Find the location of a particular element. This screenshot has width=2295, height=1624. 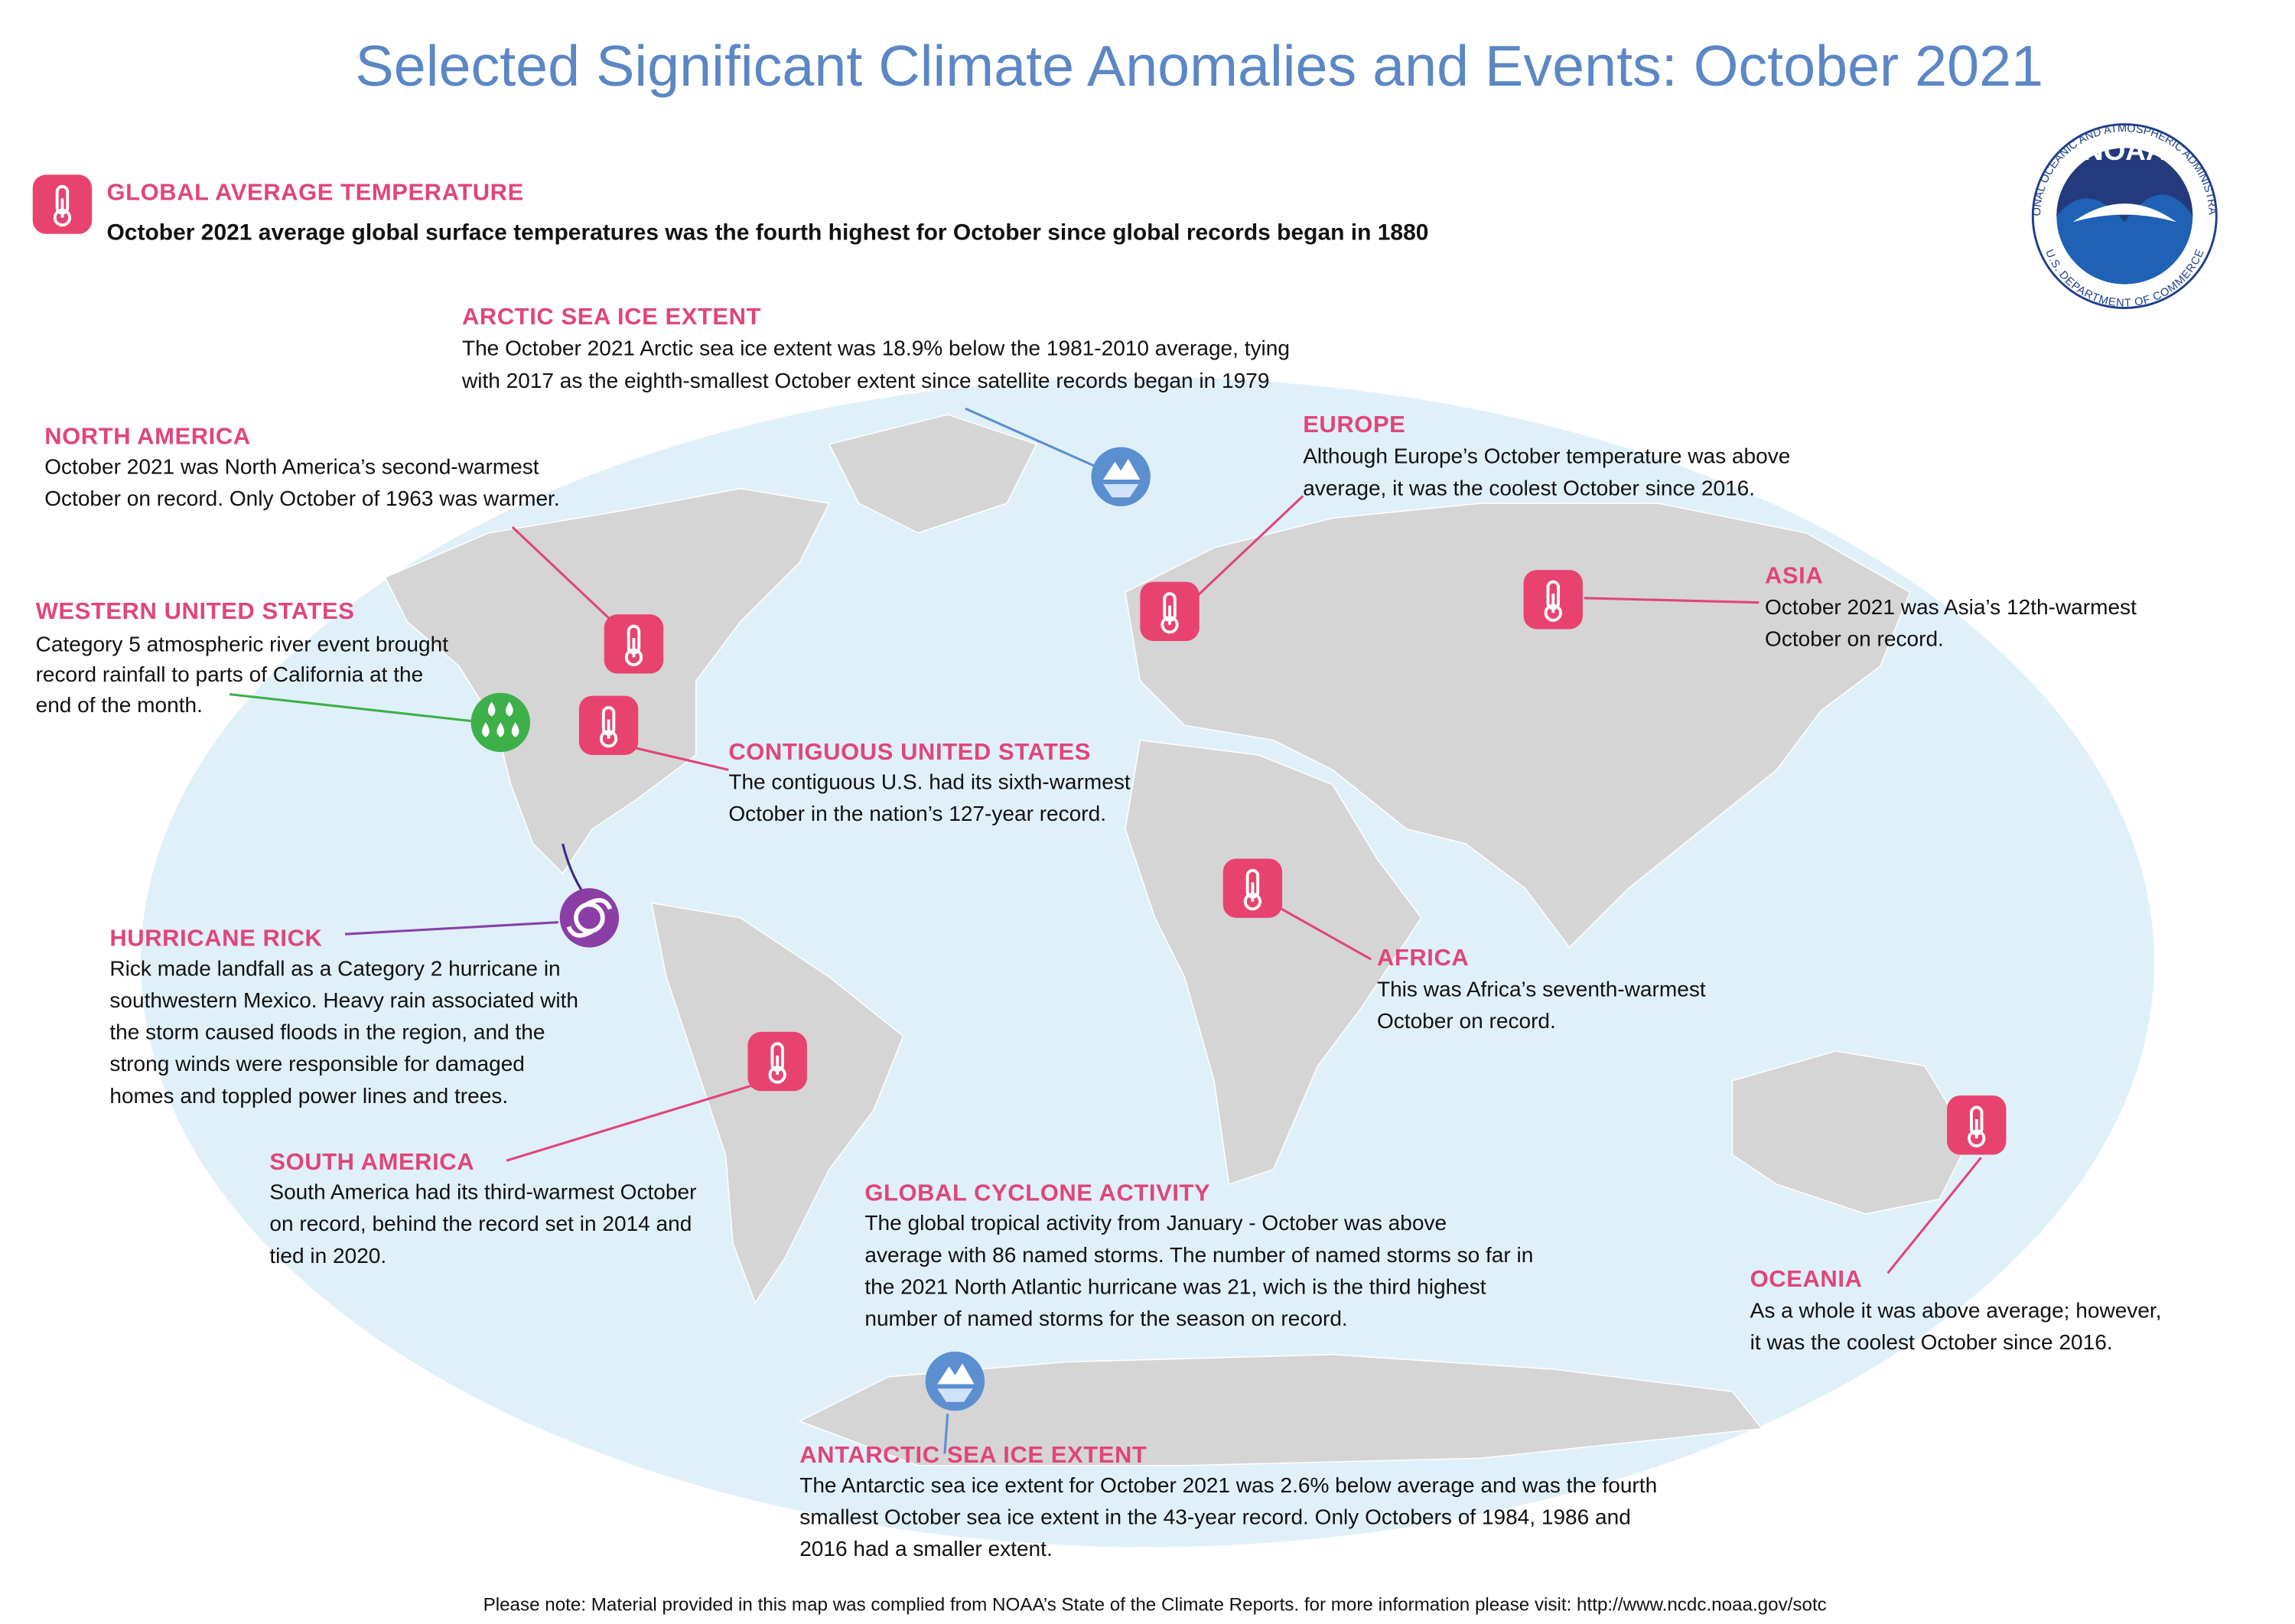

event-text: it was the coolest October since 2016. is located at coordinates (1931, 1342).